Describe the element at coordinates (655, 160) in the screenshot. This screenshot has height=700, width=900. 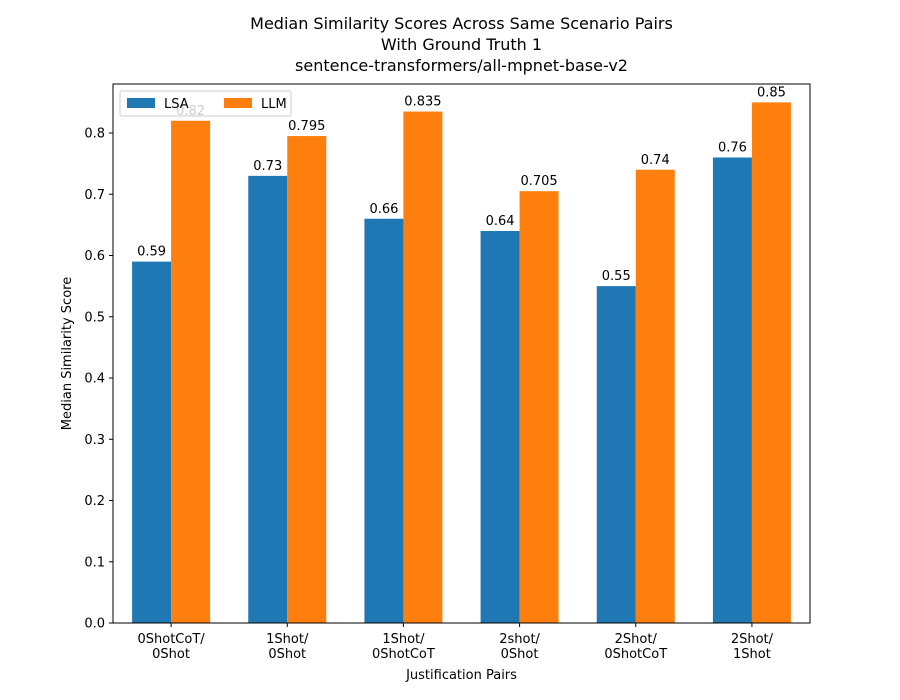
I see `data-label: 0.74` at that location.